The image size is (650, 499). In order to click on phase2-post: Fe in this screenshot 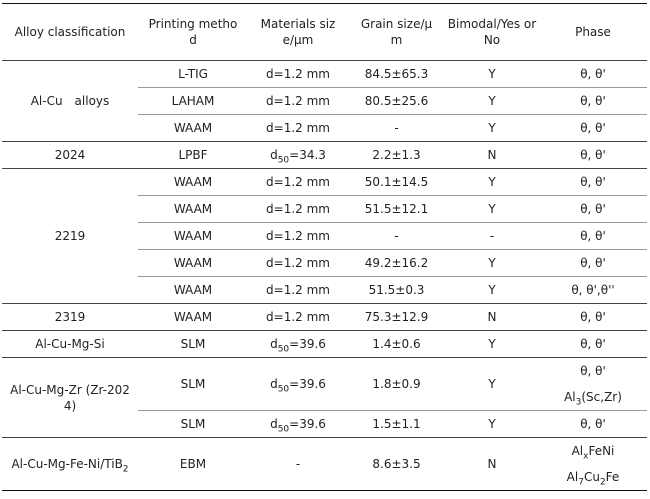, I will do `click(612, 477)`.